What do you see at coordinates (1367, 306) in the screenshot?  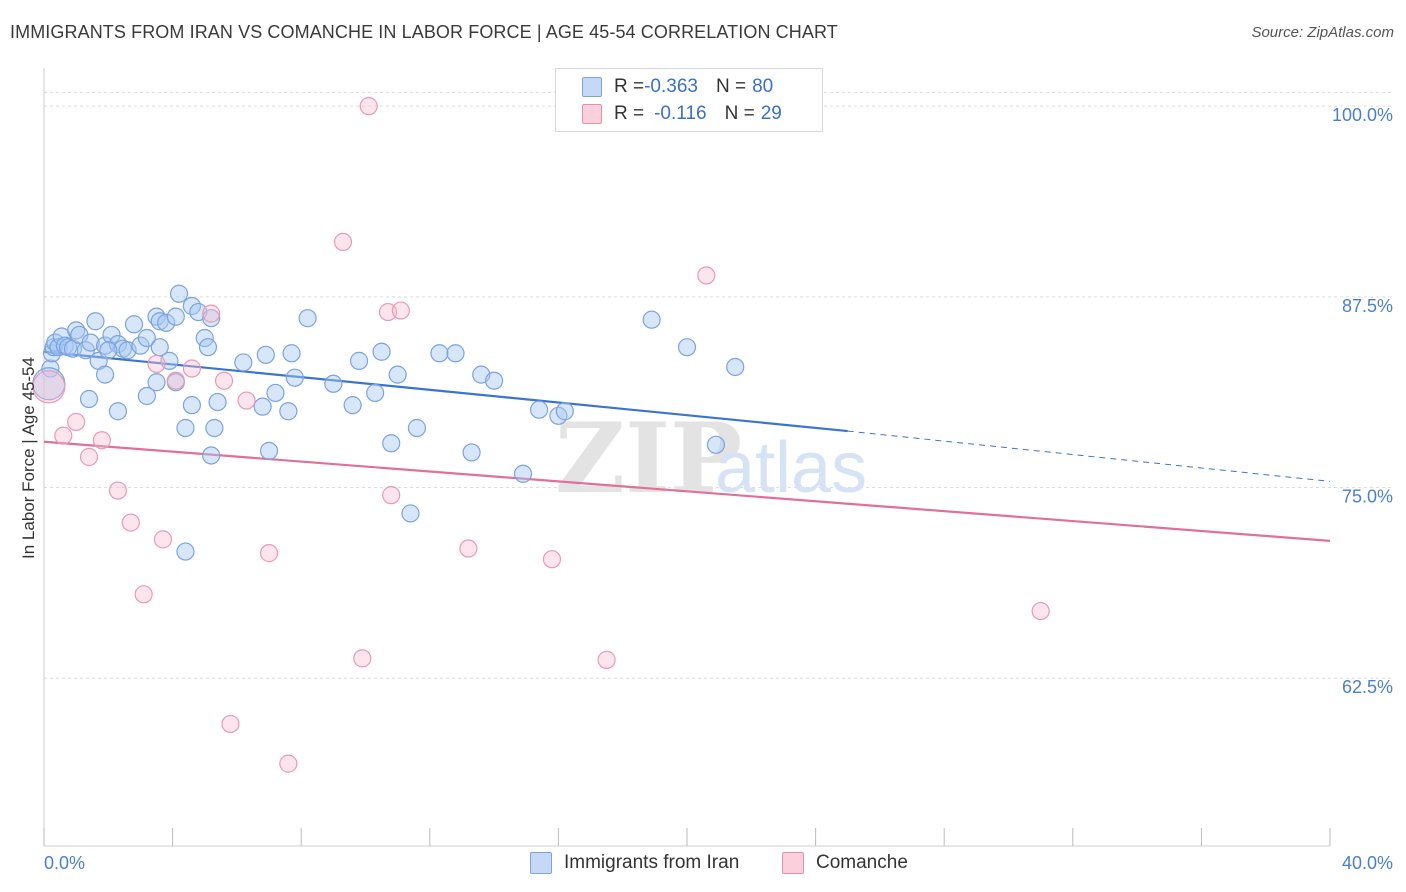 I see `y-tick-label: 87.5%` at bounding box center [1367, 306].